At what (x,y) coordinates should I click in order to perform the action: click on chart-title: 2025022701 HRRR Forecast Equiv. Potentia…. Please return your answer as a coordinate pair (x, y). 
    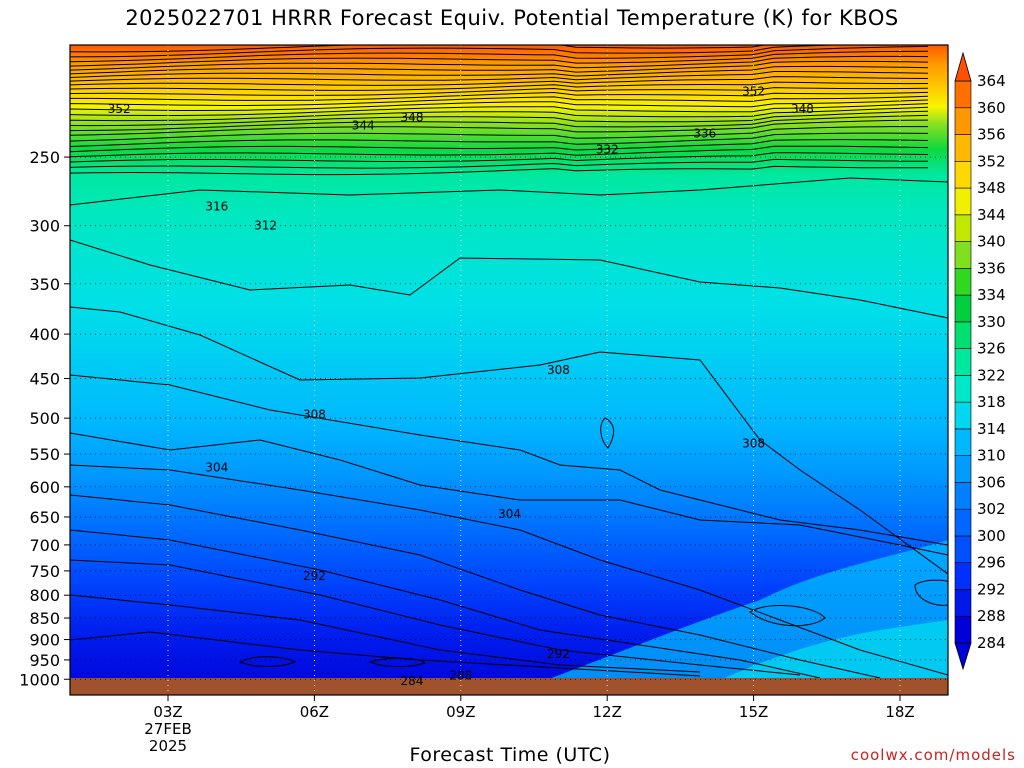
    Looking at the image, I should click on (512, 18).